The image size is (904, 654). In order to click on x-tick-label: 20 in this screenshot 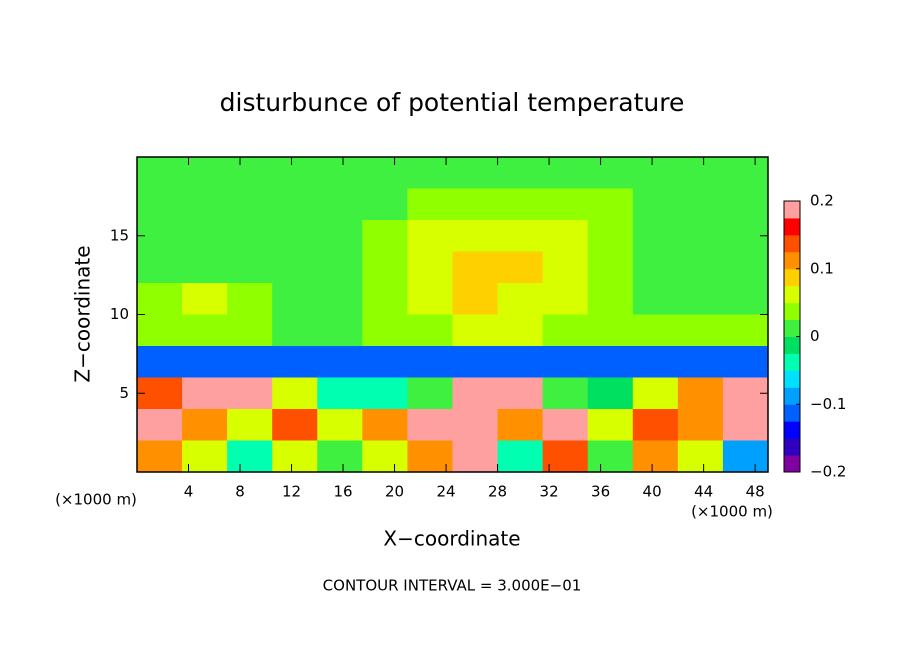, I will do `click(394, 492)`.